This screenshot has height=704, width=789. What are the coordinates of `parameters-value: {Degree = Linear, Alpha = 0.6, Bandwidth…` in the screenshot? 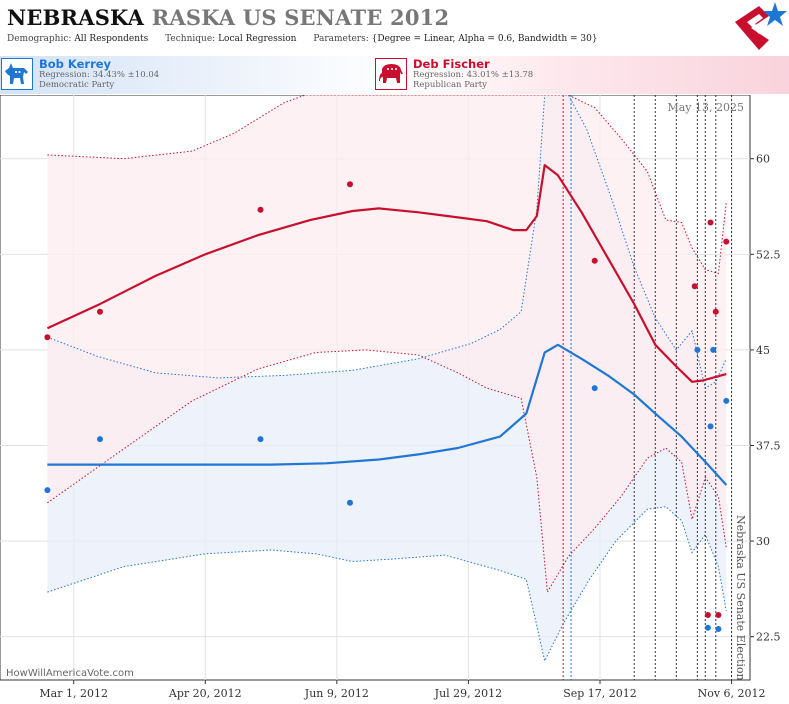 It's located at (484, 39).